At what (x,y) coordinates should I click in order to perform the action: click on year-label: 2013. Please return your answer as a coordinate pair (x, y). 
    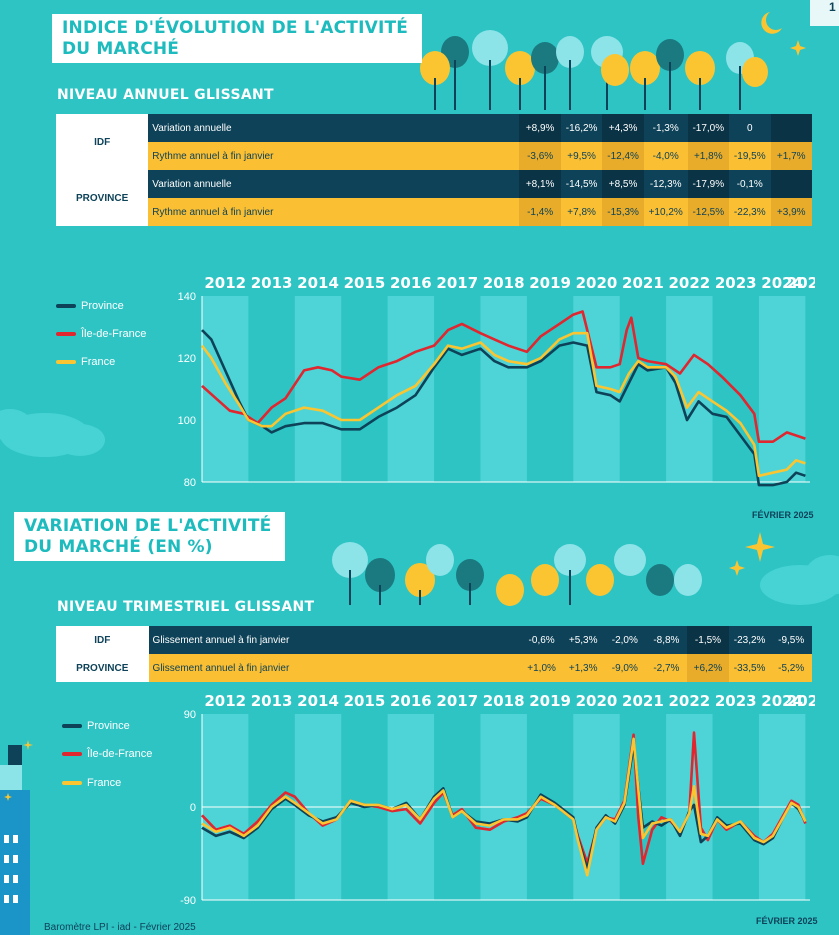
    Looking at the image, I should click on (272, 701).